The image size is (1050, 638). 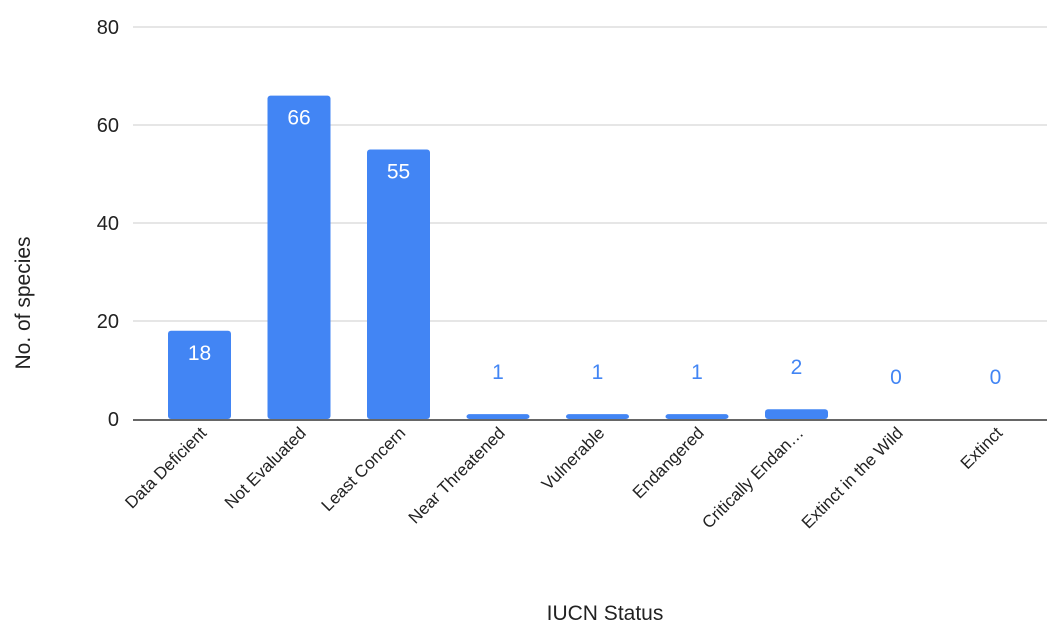 I want to click on y-tick-label: 0, so click(x=113, y=420).